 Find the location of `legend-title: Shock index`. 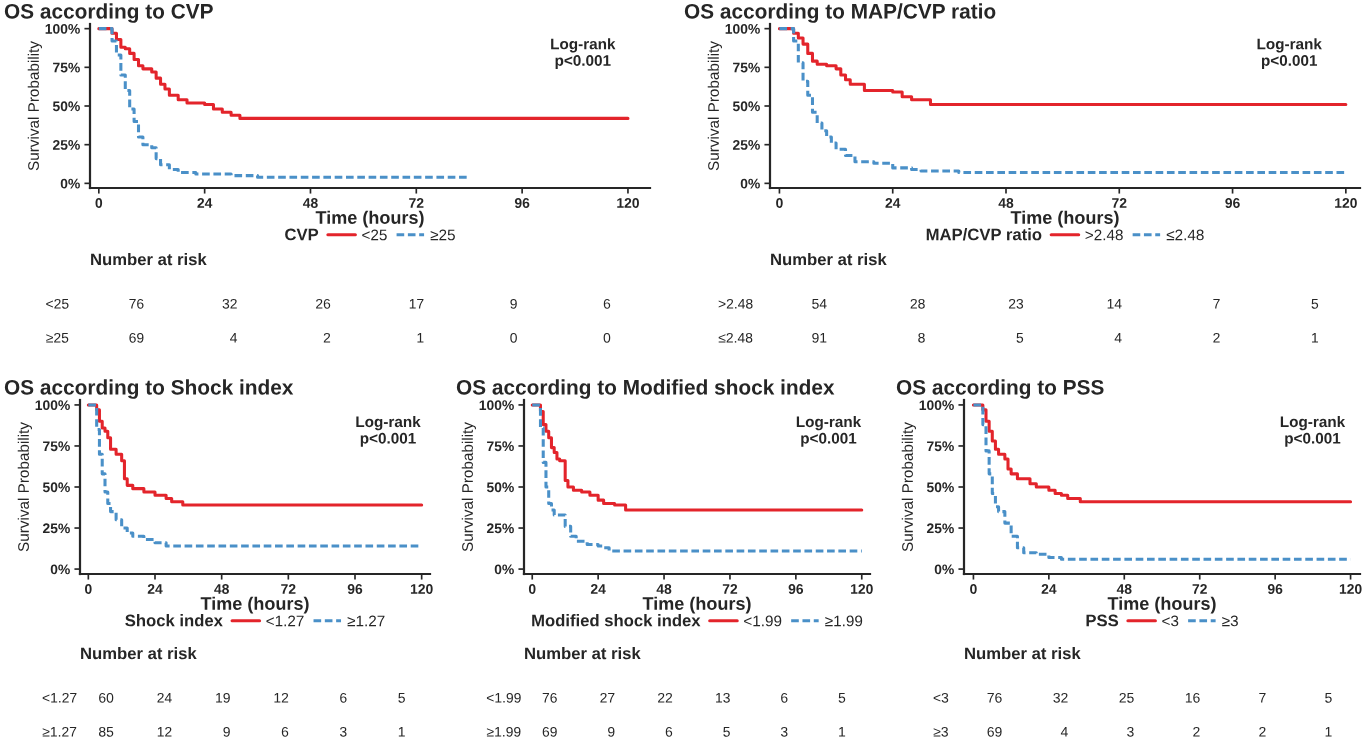

legend-title: Shock index is located at coordinates (174, 620).